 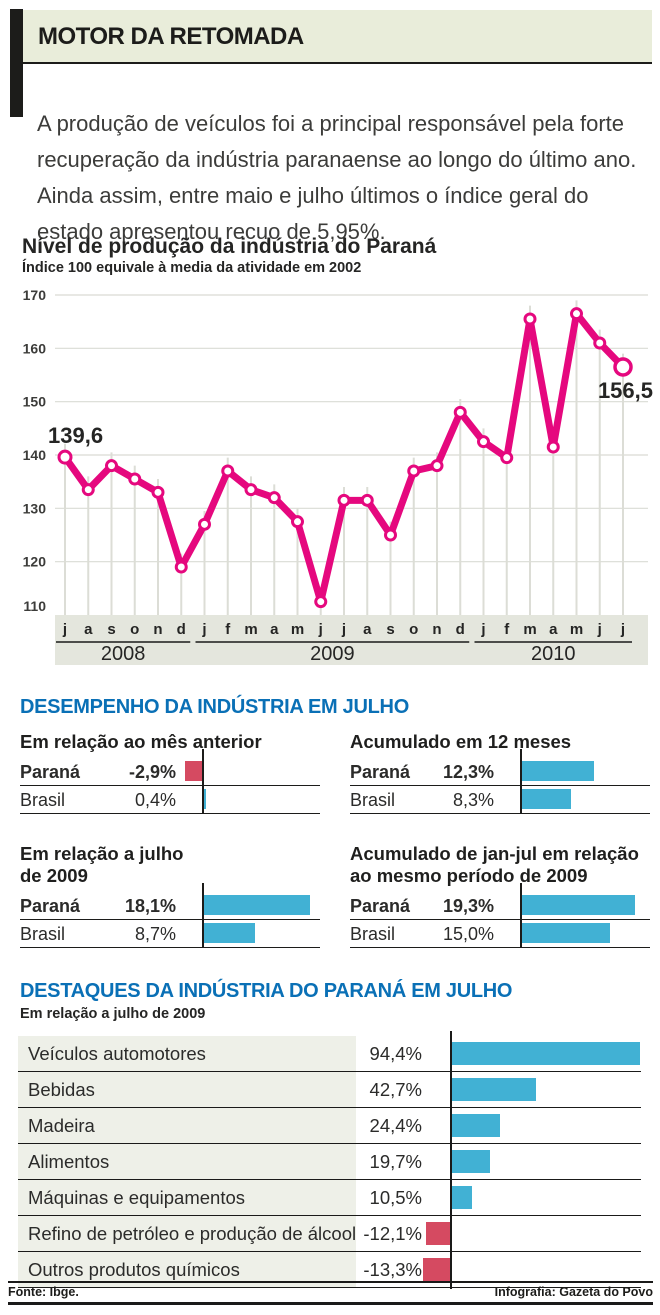 What do you see at coordinates (573, 1292) in the screenshot?
I see `infographic-credit: Infografia: Gazeta do Povo` at bounding box center [573, 1292].